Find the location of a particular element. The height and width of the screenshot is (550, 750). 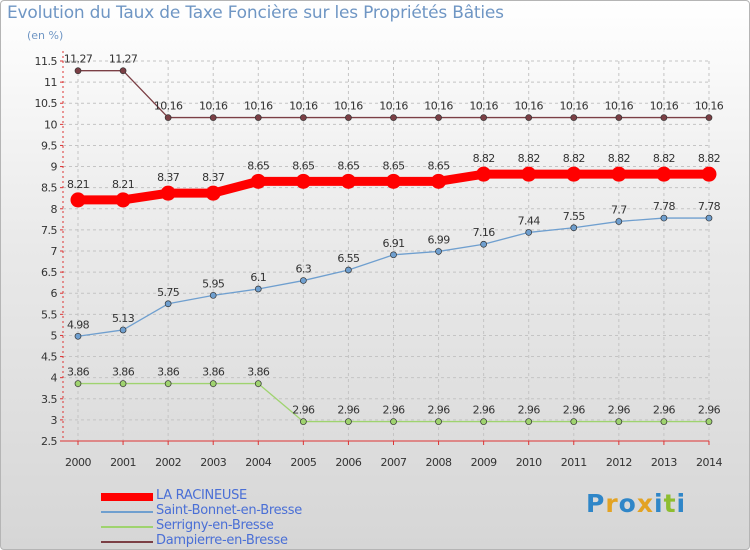

data-label: 7.55 is located at coordinates (574, 216).